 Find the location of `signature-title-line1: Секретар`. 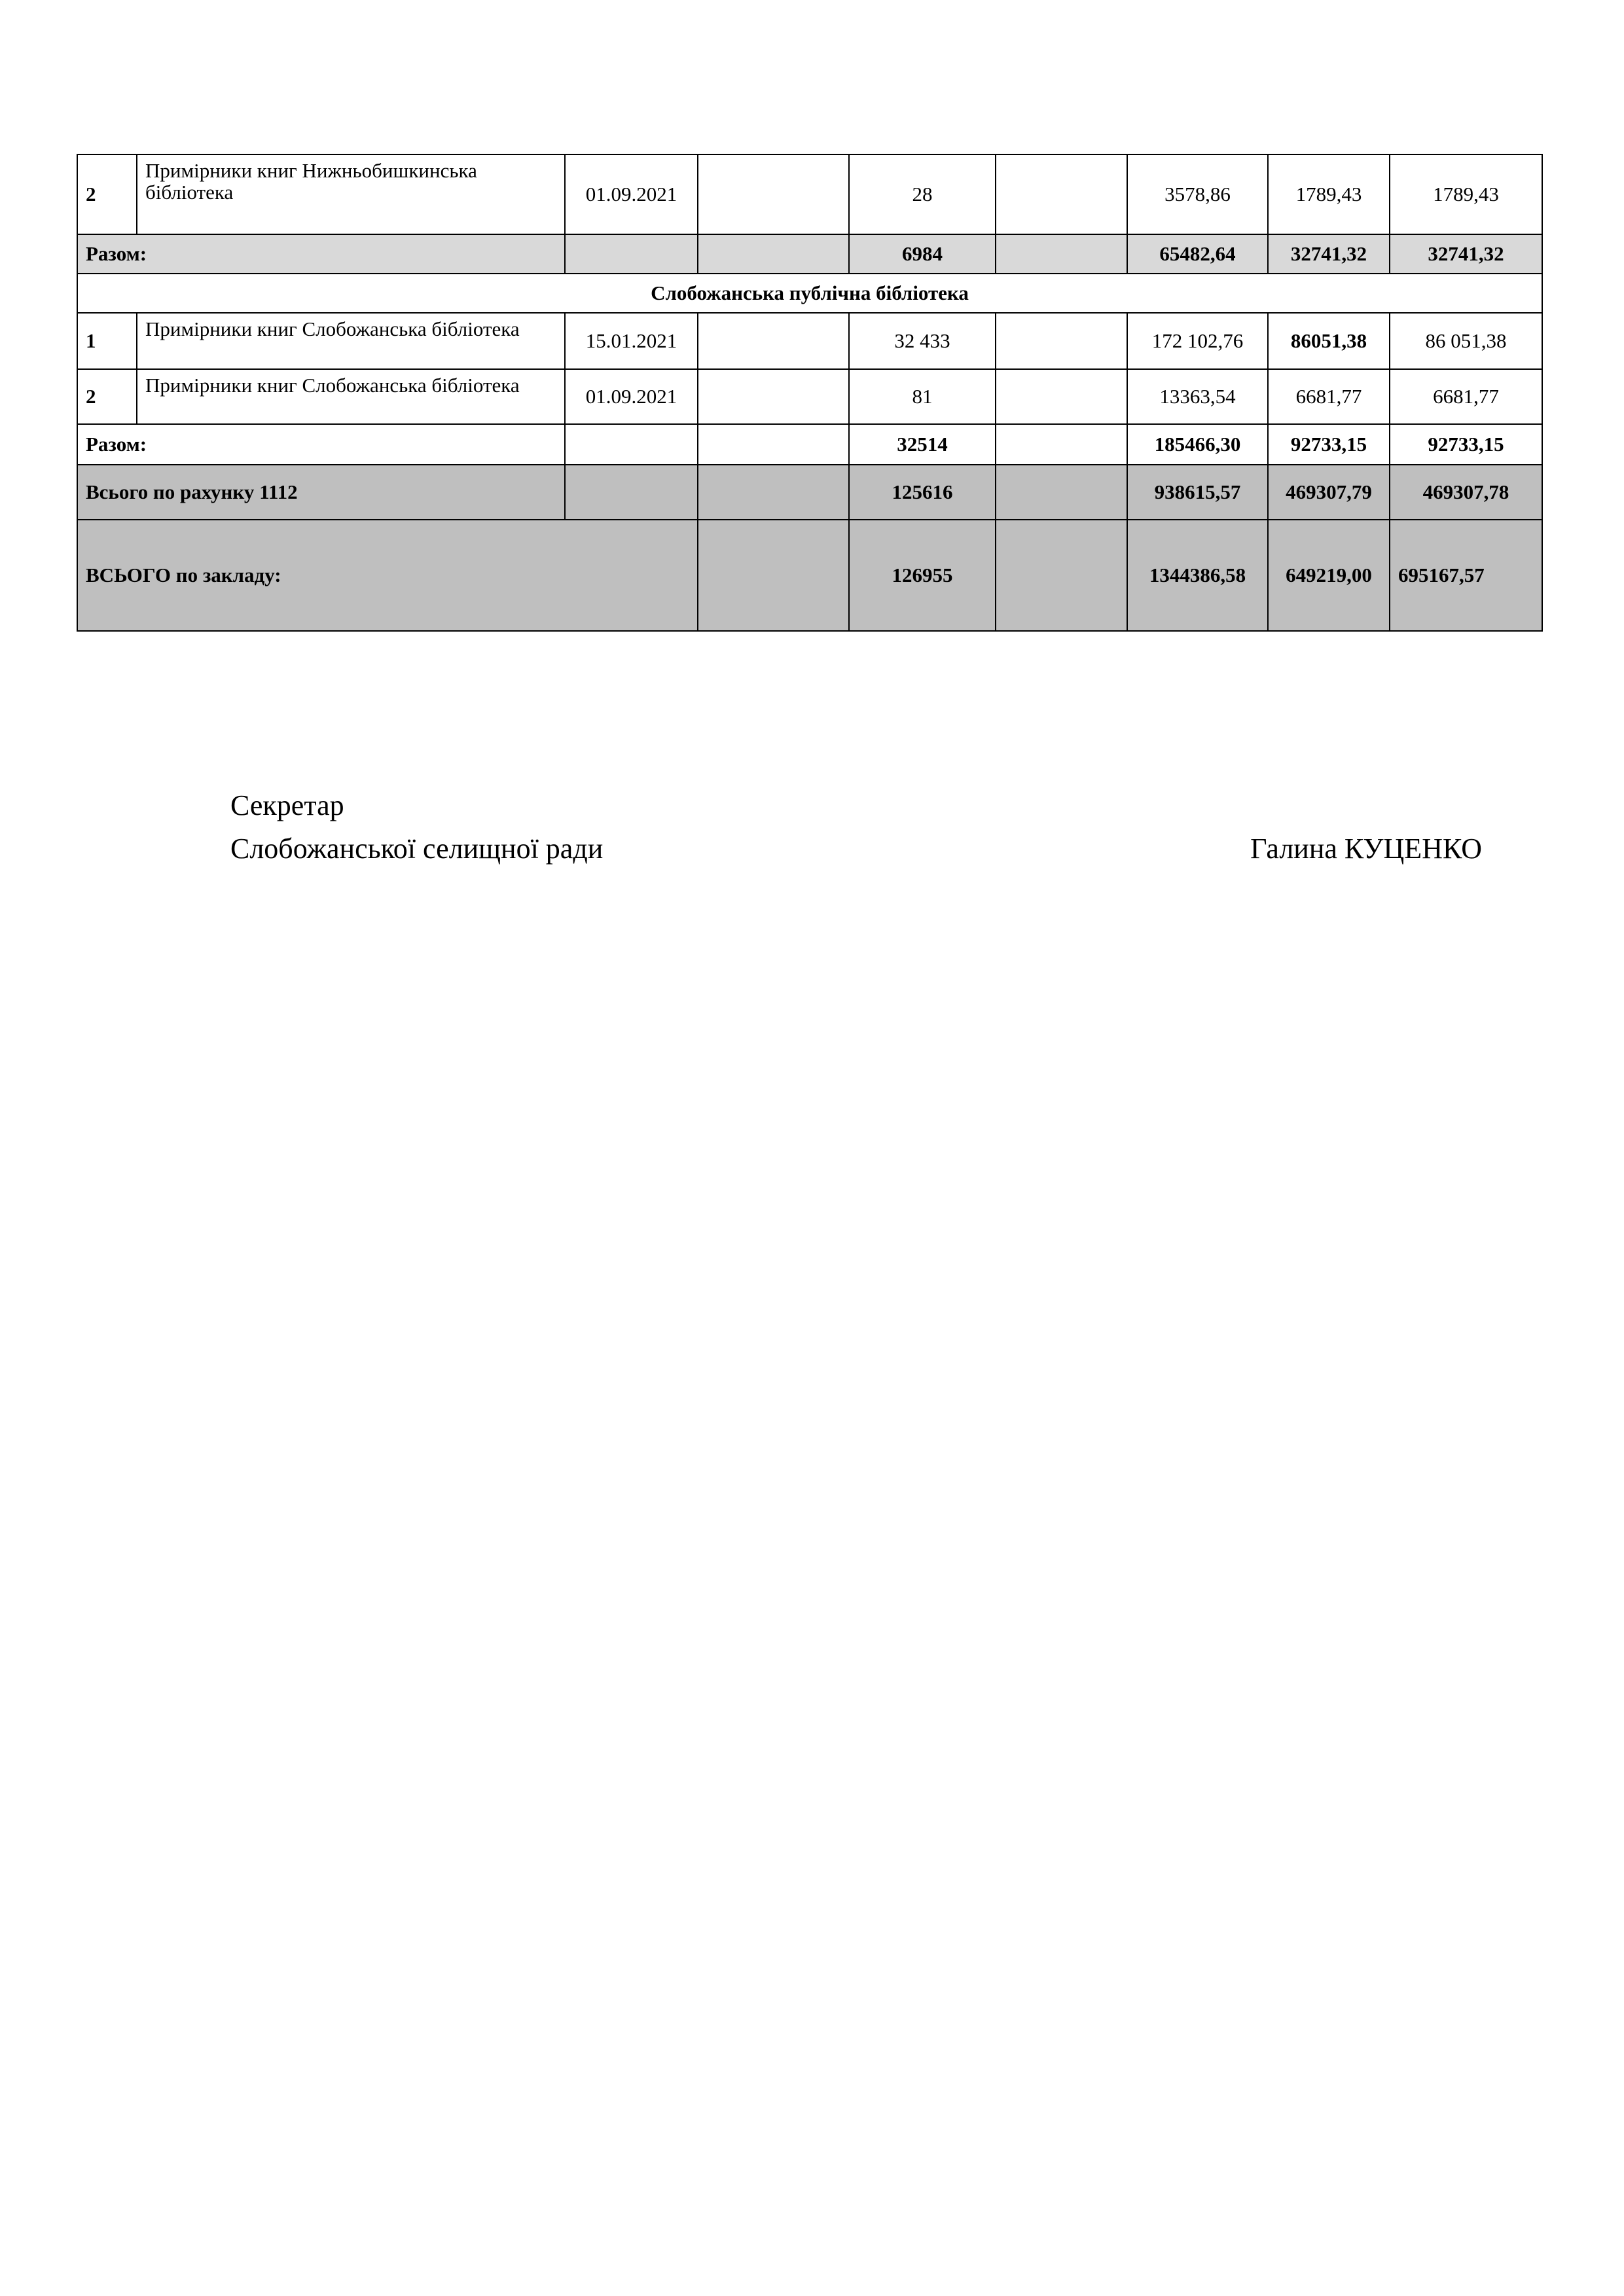

signature-title-line1: Секретар is located at coordinates (287, 805).